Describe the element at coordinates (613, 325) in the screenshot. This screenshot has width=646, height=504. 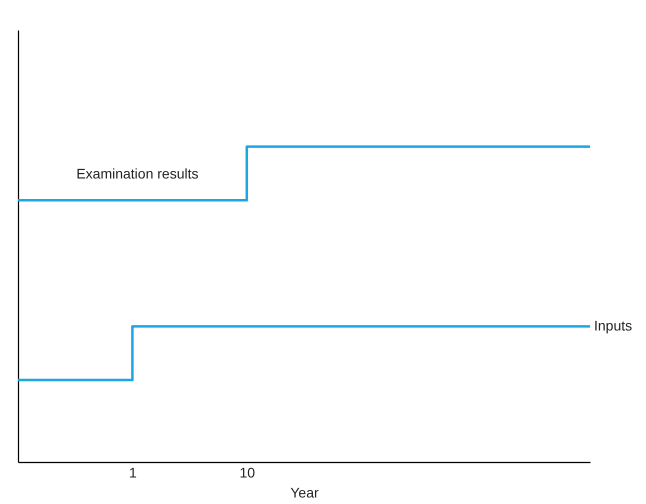
I see `series-label: Inputs` at that location.